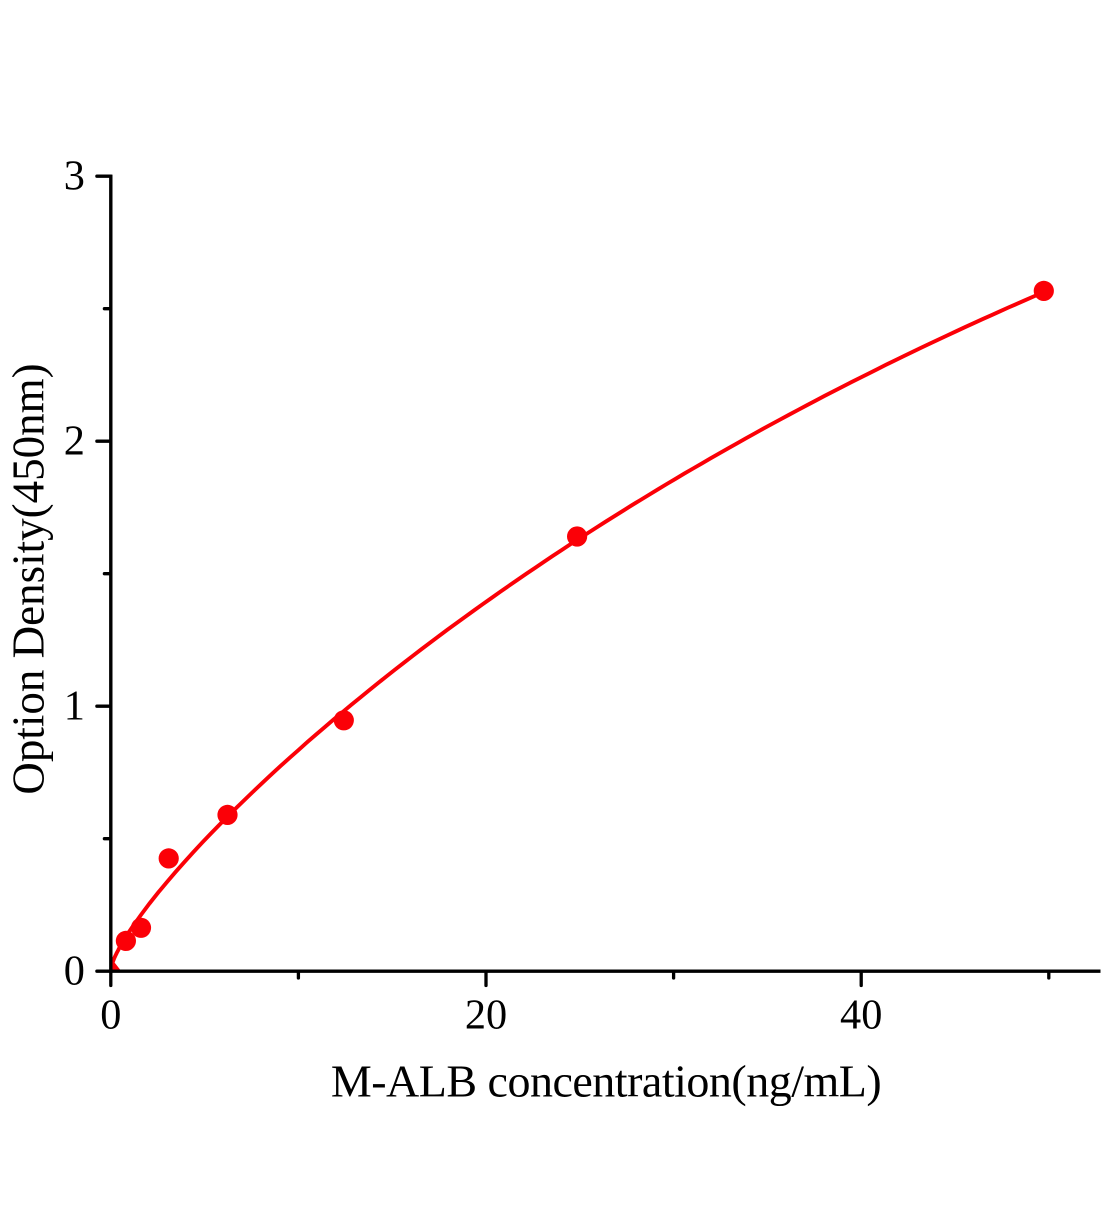  Describe the element at coordinates (74, 175) in the screenshot. I see `svg-text: 3` at that location.